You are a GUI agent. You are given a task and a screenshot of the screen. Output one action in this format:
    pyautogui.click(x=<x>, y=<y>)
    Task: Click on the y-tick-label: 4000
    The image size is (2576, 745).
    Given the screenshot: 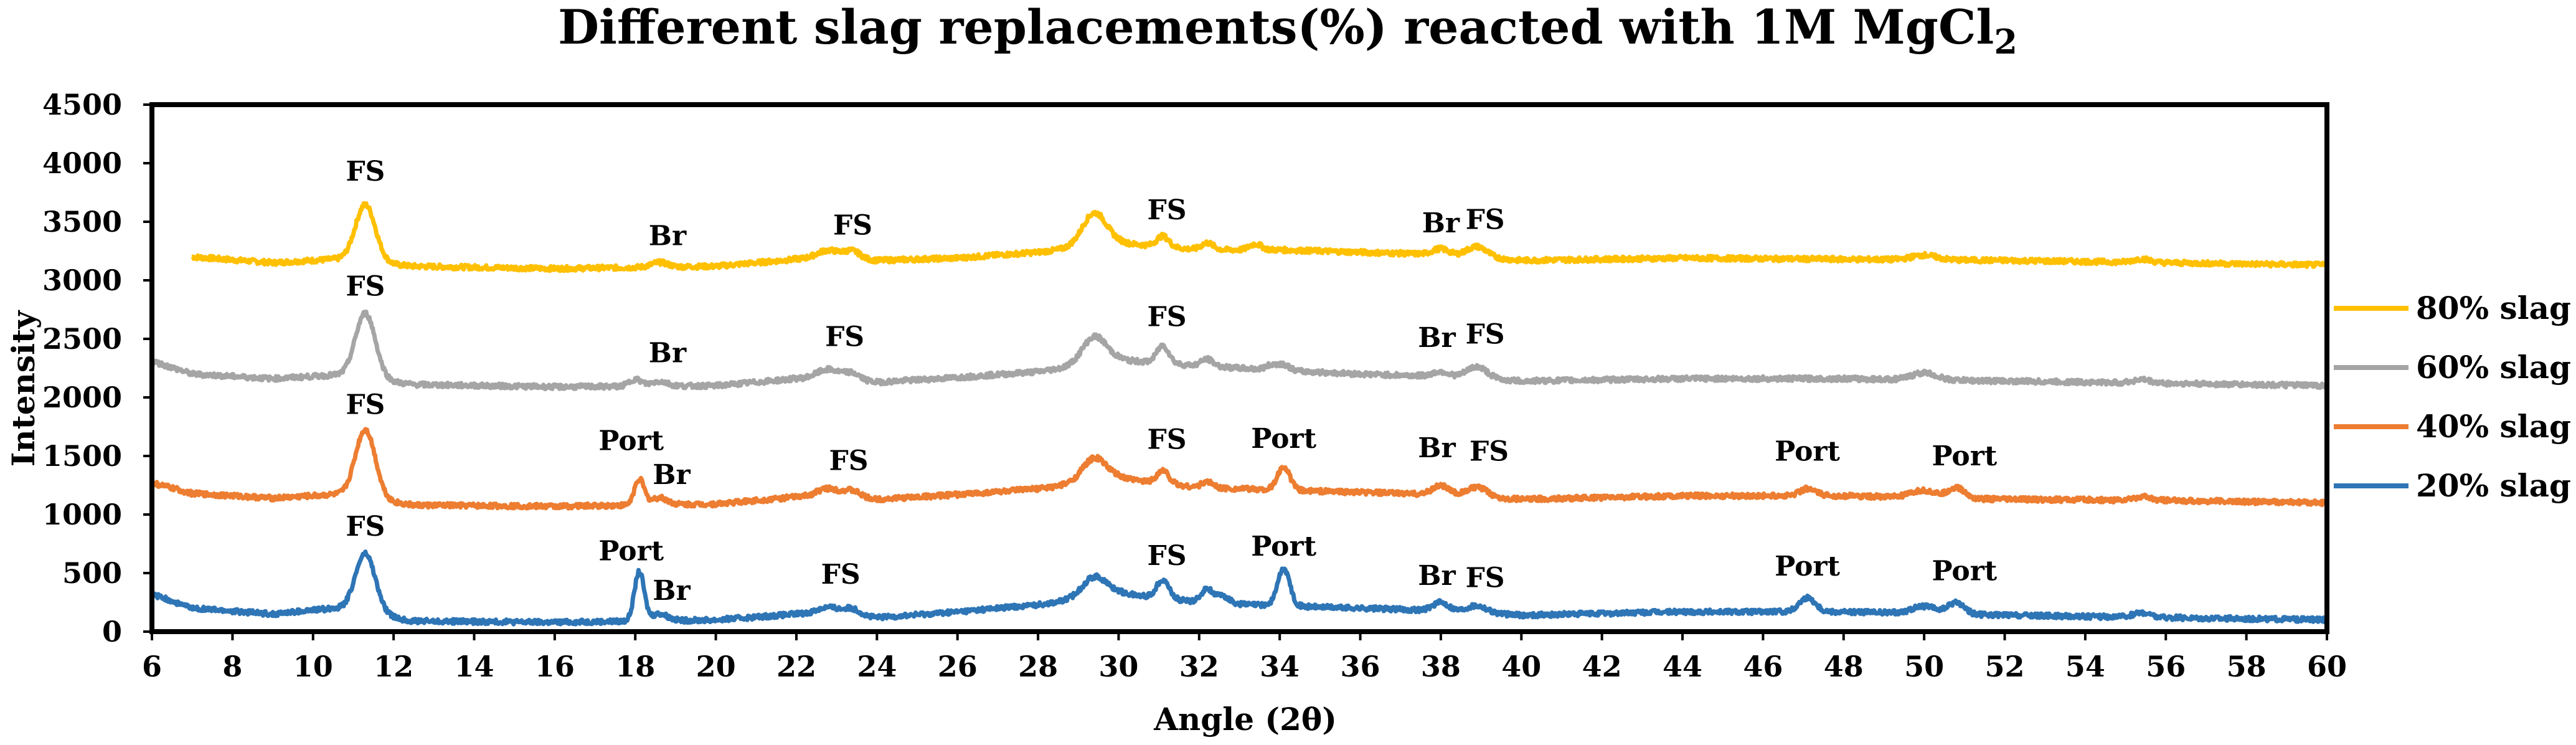 What is the action you would take?
    pyautogui.click(x=82, y=163)
    